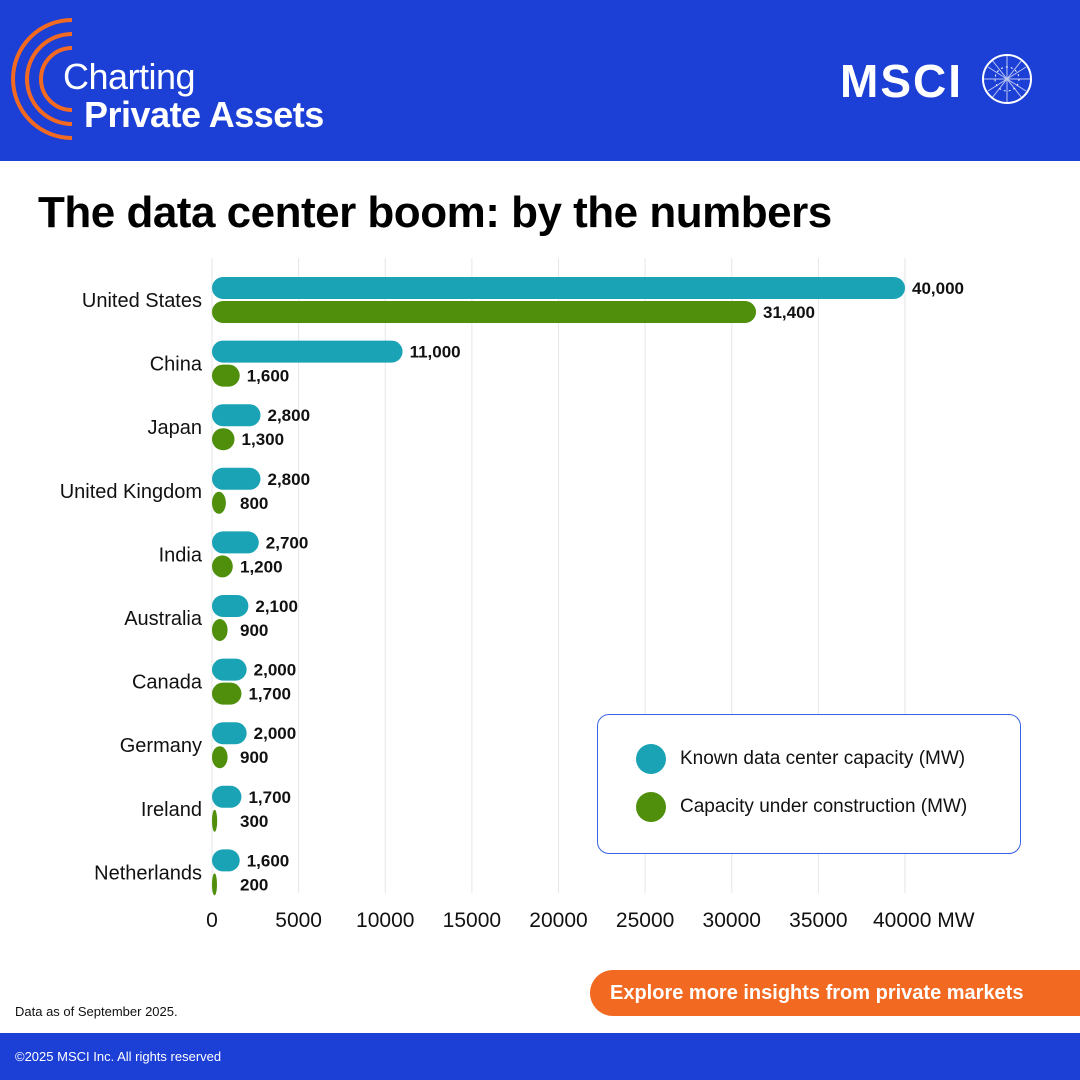 Image resolution: width=1080 pixels, height=1080 pixels. I want to click on country-label: Ireland, so click(171, 810).